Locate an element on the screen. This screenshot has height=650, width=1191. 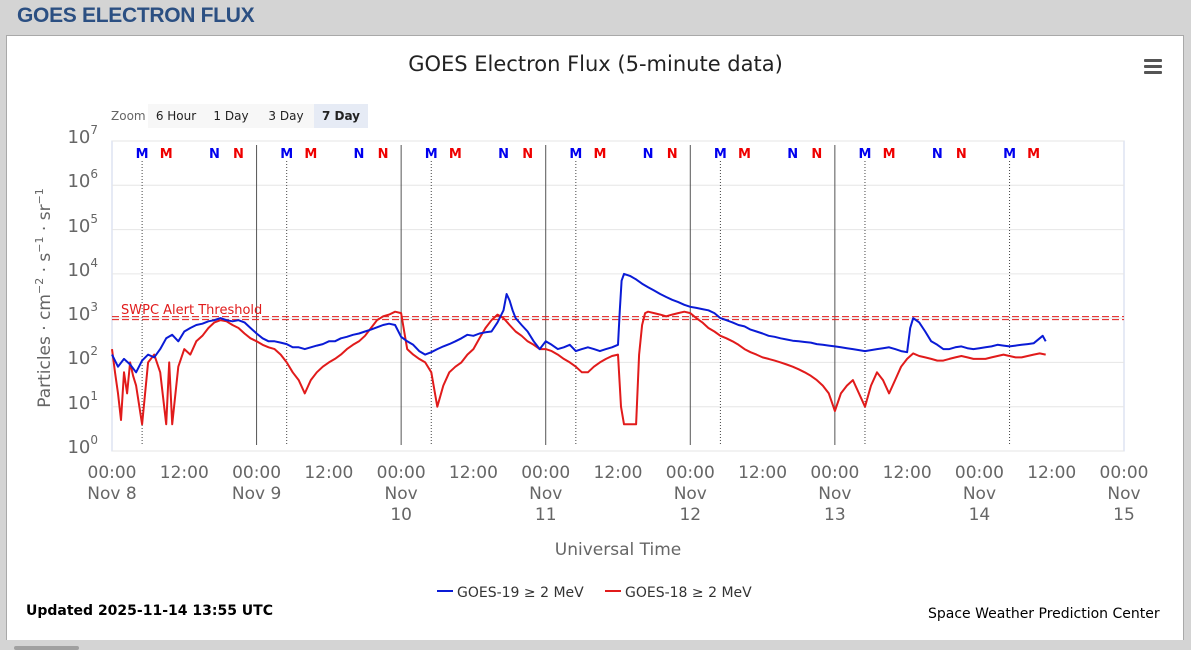
y-tick-label: 10³ is located at coordinates (82, 313).